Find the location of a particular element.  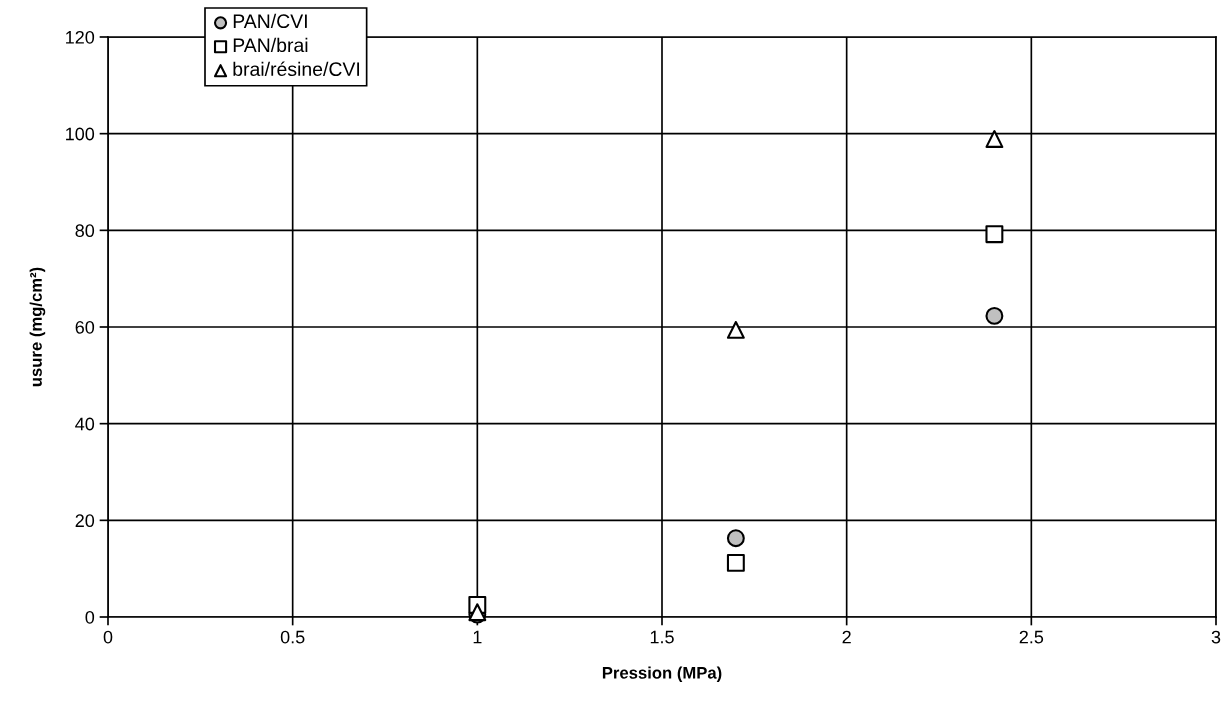

y-tick-label: 80 is located at coordinates (85, 231).